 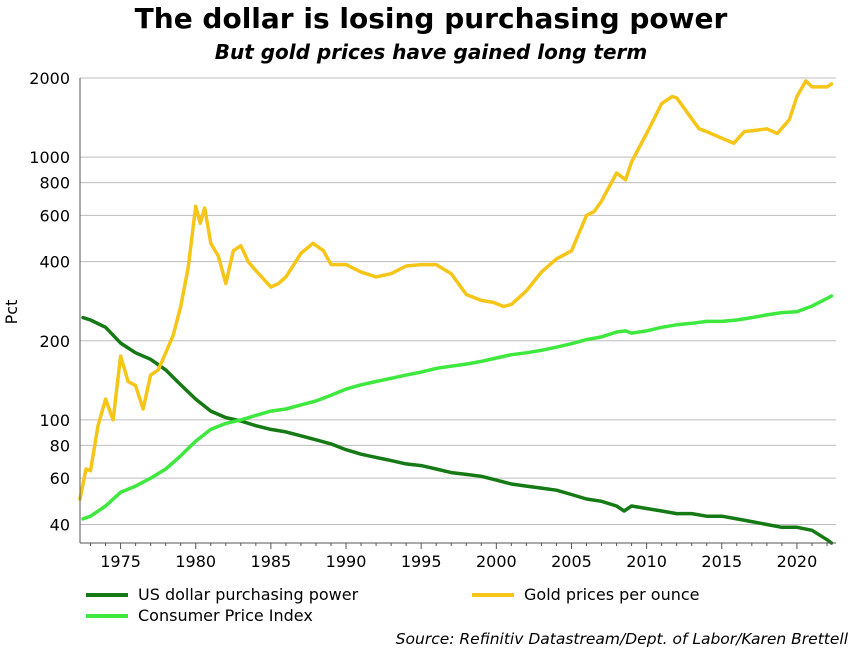 I want to click on y-tick-label: 80, so click(x=60, y=445).